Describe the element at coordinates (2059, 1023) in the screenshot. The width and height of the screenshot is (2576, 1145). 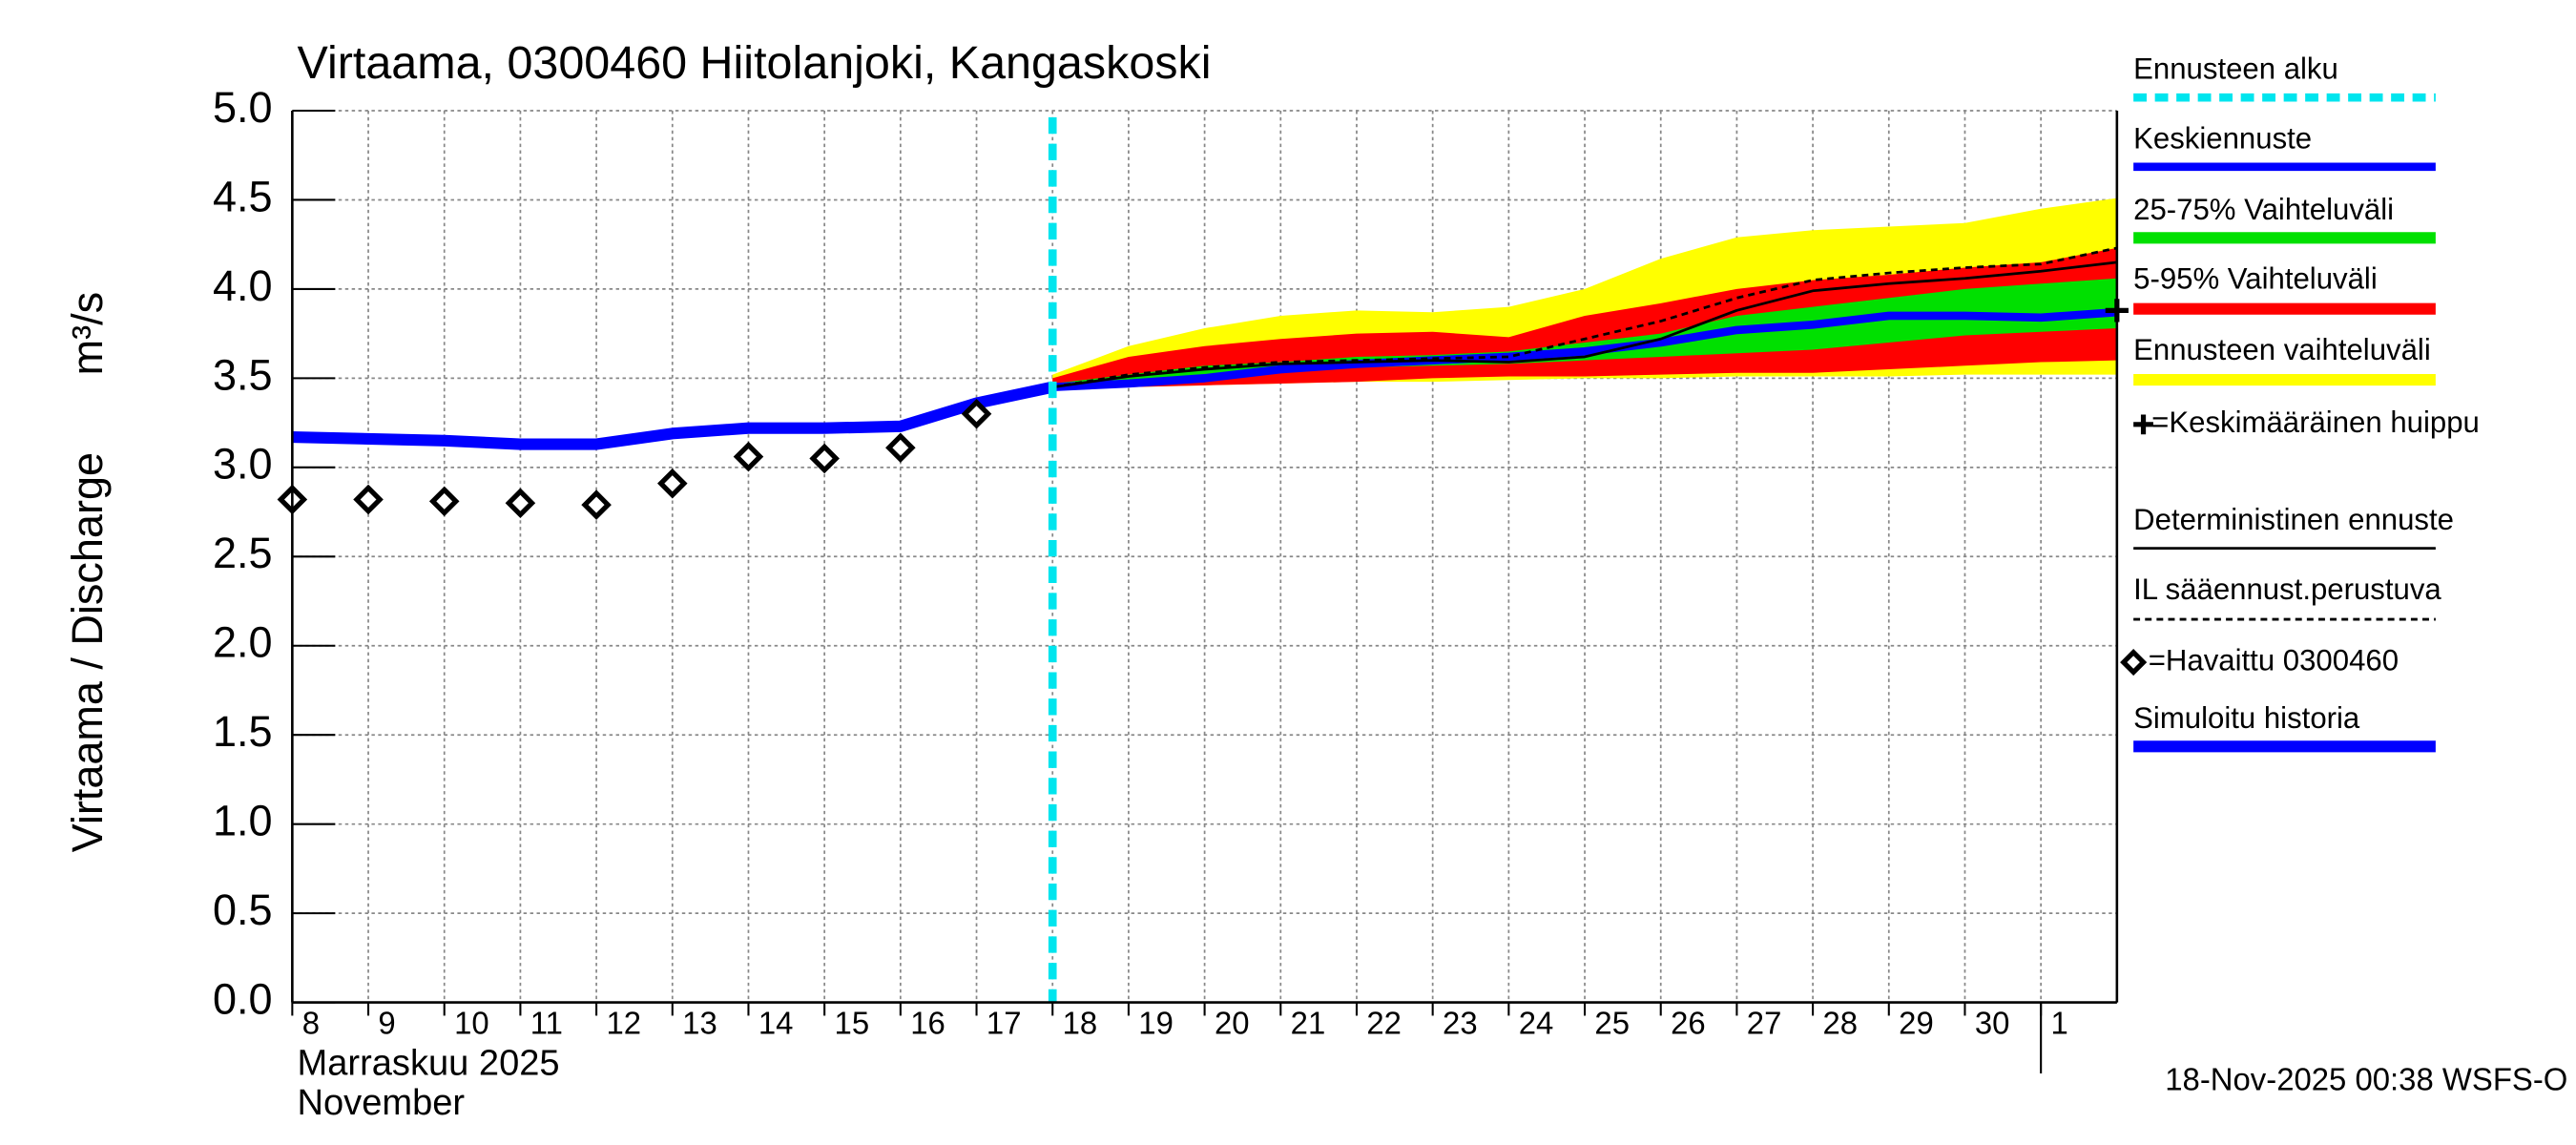
I see `x-tick-label: 1` at that location.